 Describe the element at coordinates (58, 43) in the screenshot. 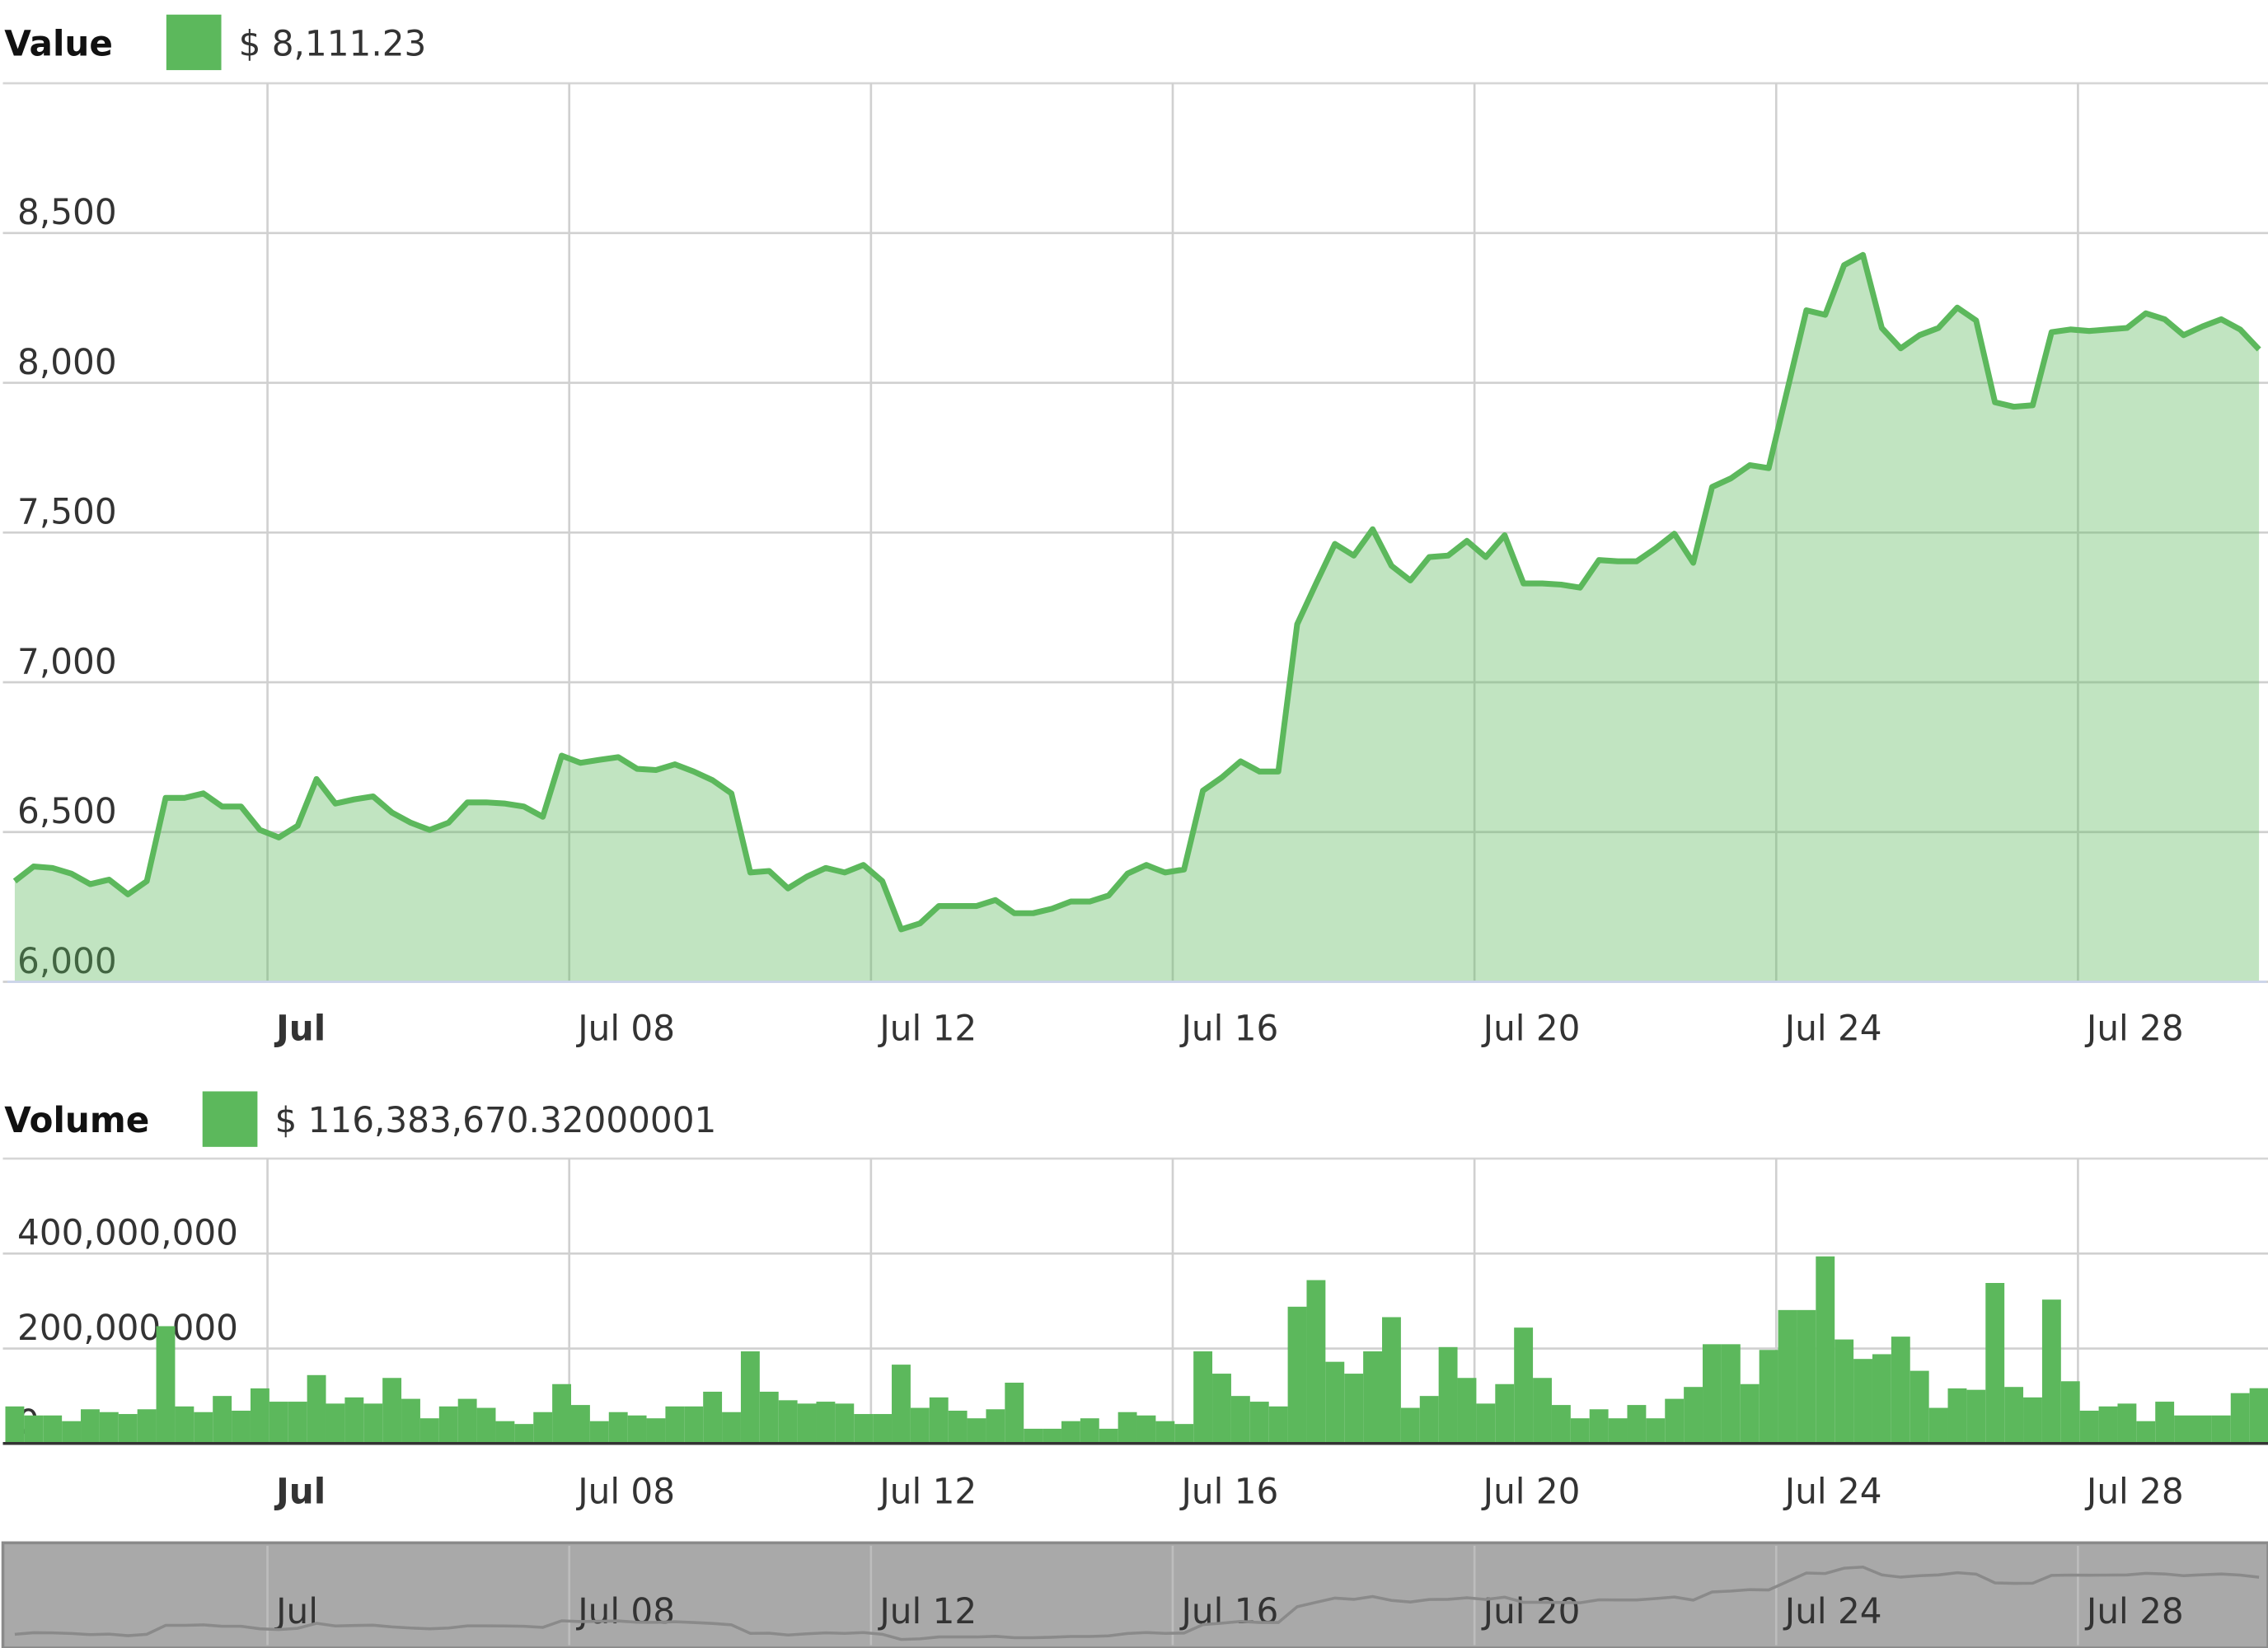

I see `series-name: Value` at that location.